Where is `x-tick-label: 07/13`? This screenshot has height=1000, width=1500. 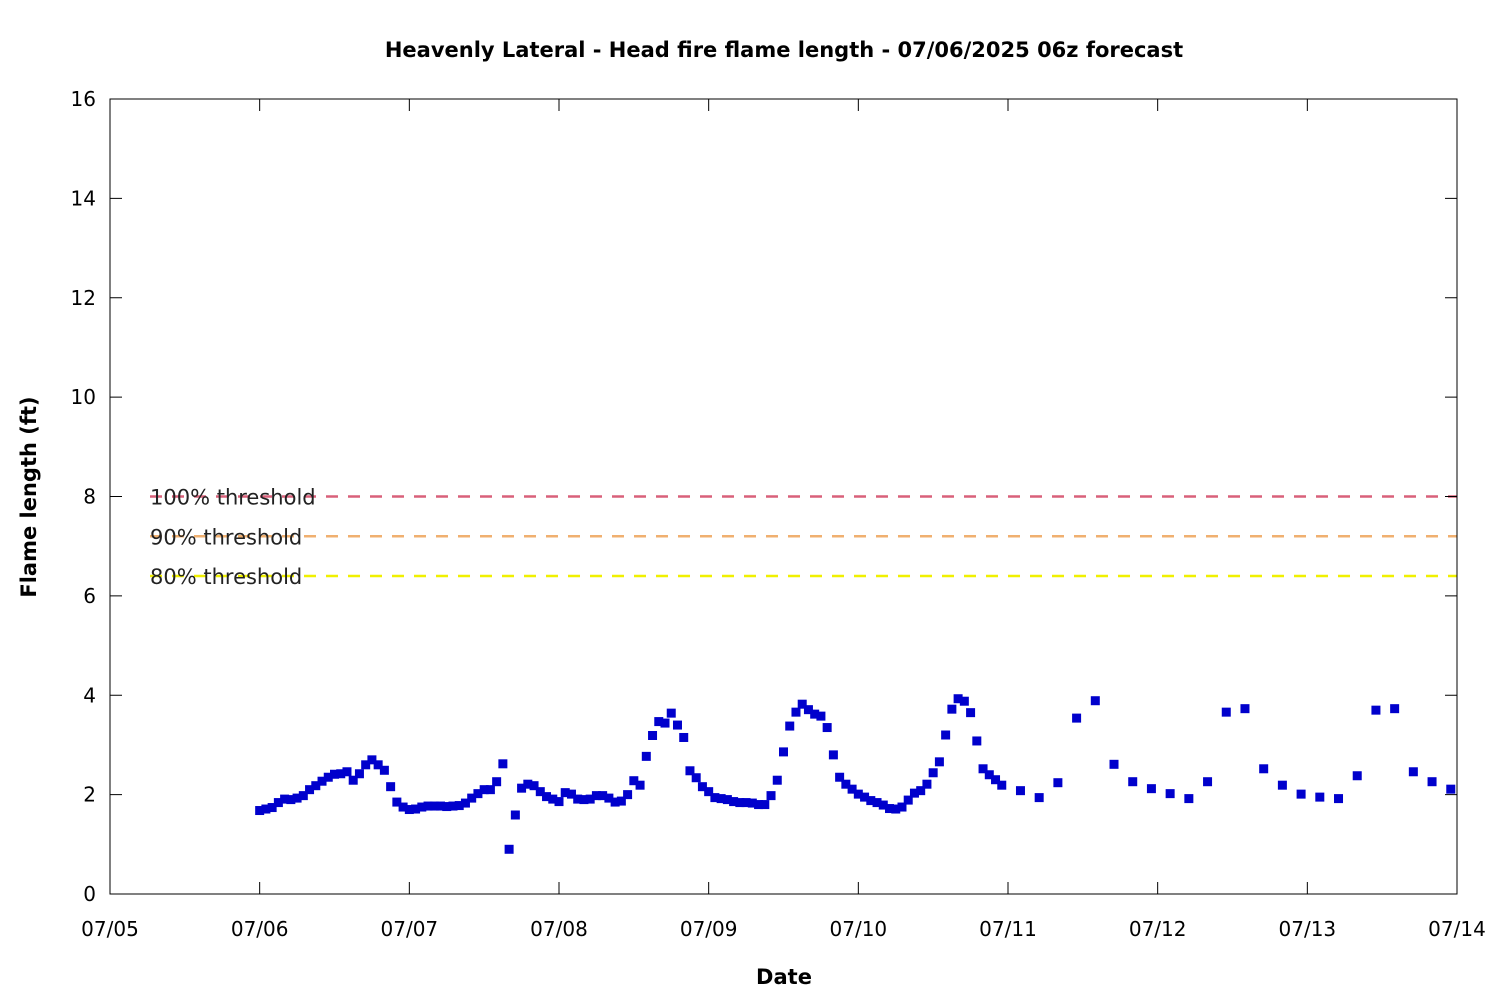
x-tick-label: 07/13 is located at coordinates (1308, 929).